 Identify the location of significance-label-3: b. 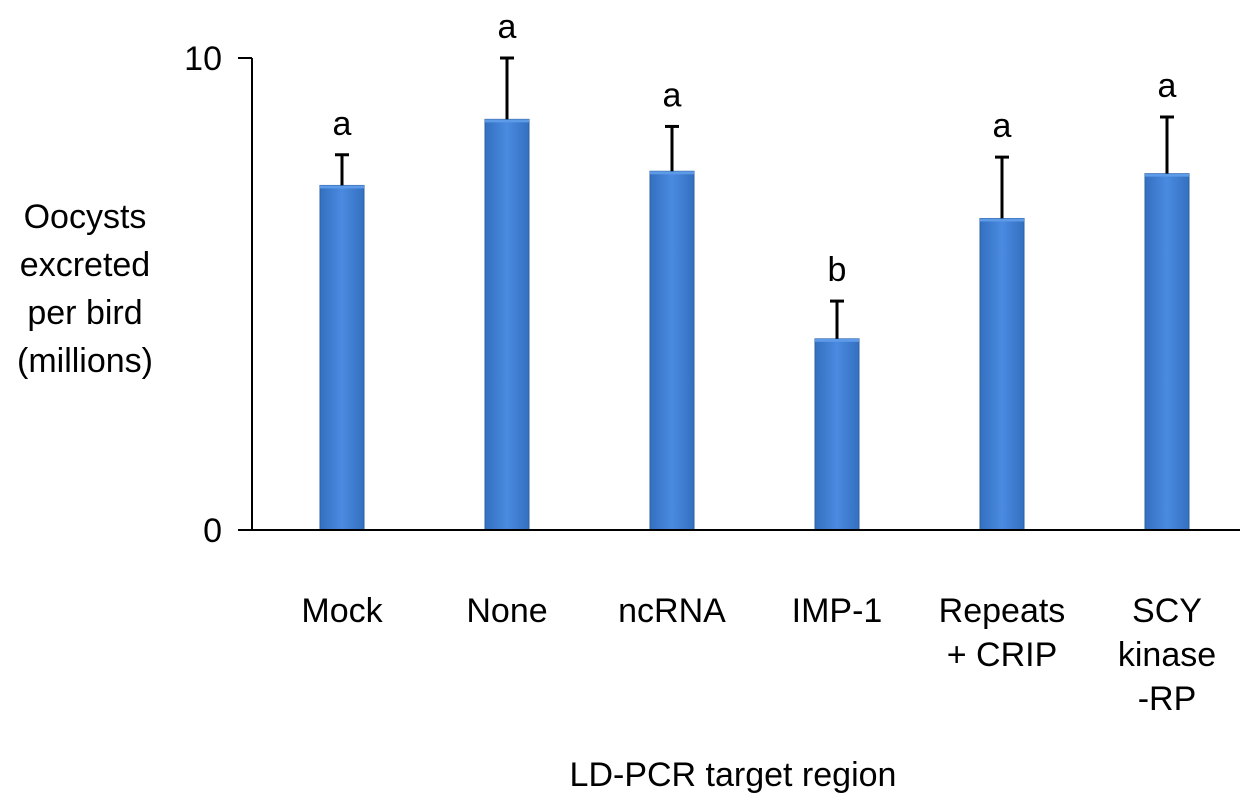
(837, 270).